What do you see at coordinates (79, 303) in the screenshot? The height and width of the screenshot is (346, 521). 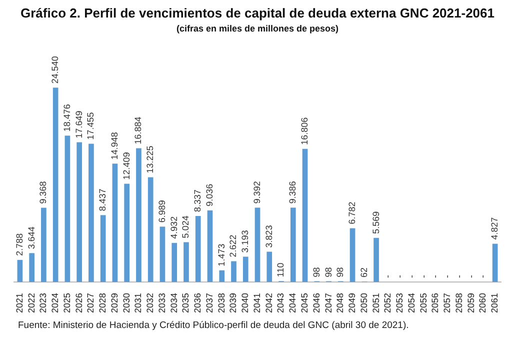 I see `x-tick-label: 2026` at bounding box center [79, 303].